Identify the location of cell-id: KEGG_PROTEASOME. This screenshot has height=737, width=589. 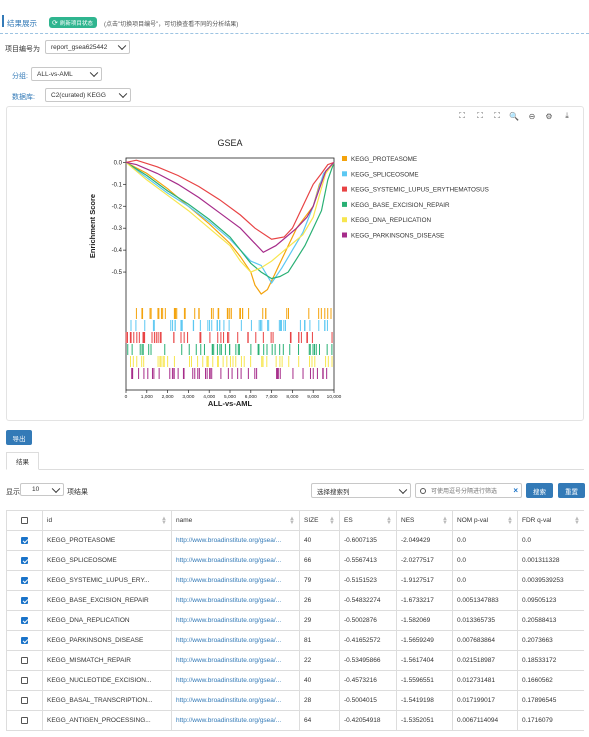
(107, 540).